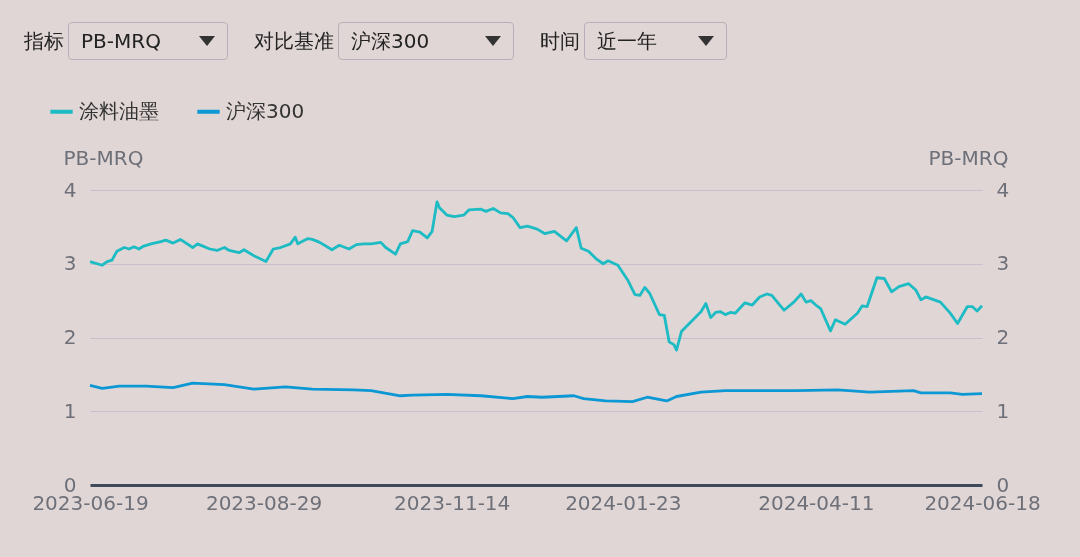 The width and height of the screenshot is (1080, 557). What do you see at coordinates (70, 263) in the screenshot?
I see `y-tick-label: 3` at bounding box center [70, 263].